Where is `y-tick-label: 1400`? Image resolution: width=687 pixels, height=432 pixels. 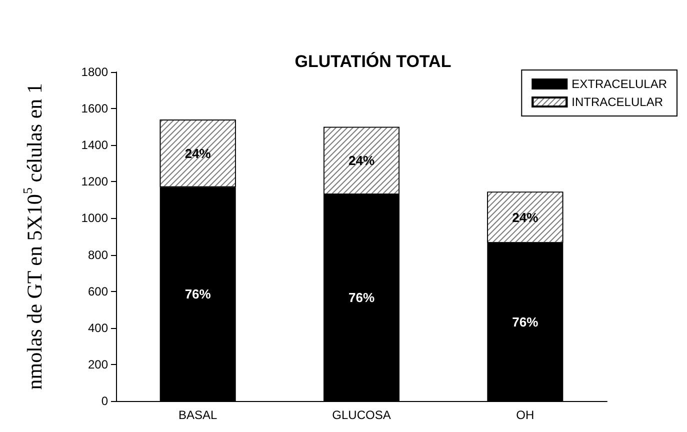 y-tick-label: 1400 is located at coordinates (94, 145).